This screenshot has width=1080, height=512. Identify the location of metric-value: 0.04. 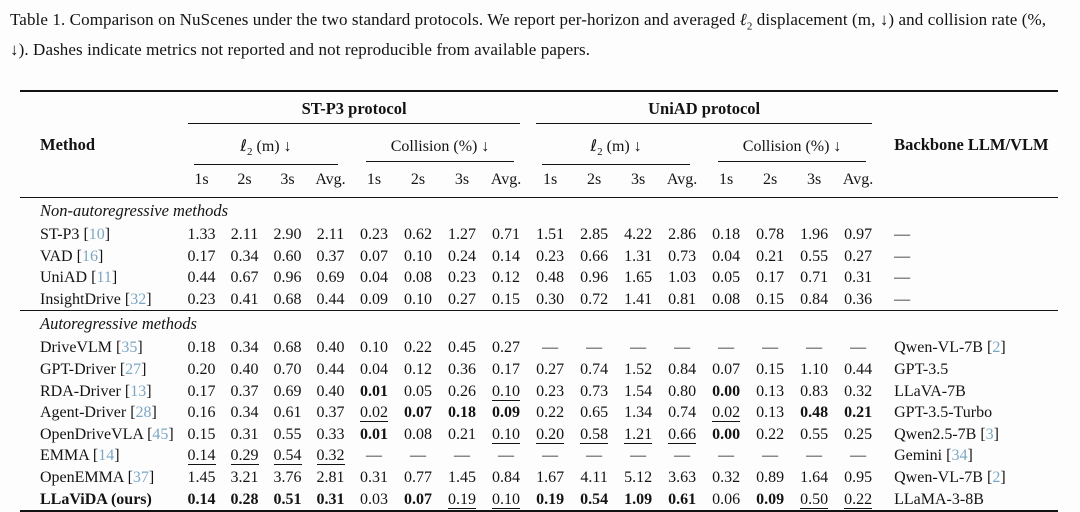
(374, 278).